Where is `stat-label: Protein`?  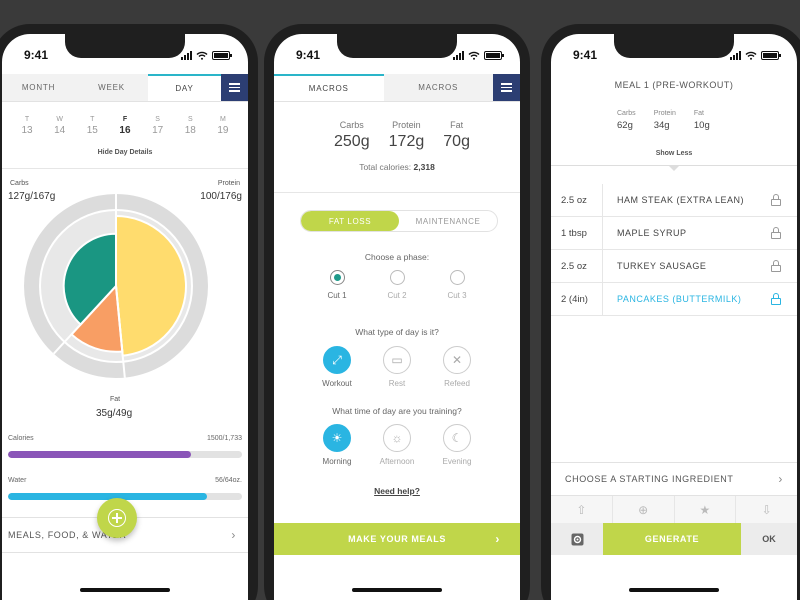
stat-label: Protein is located at coordinates (664, 113).